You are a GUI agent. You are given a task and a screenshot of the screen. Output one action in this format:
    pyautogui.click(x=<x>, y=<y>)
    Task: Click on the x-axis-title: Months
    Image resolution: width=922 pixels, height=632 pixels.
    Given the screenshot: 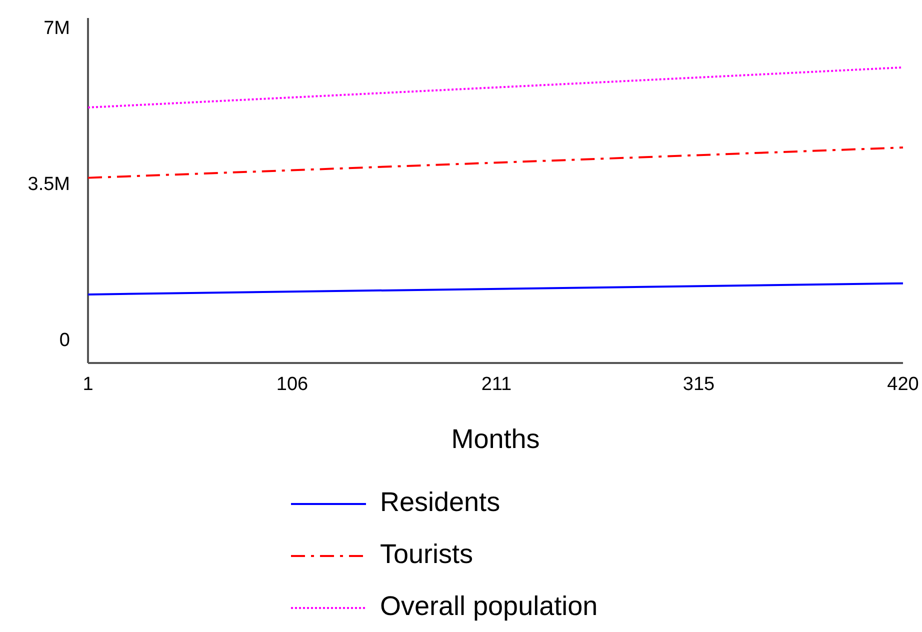 What is the action you would take?
    pyautogui.click(x=495, y=439)
    